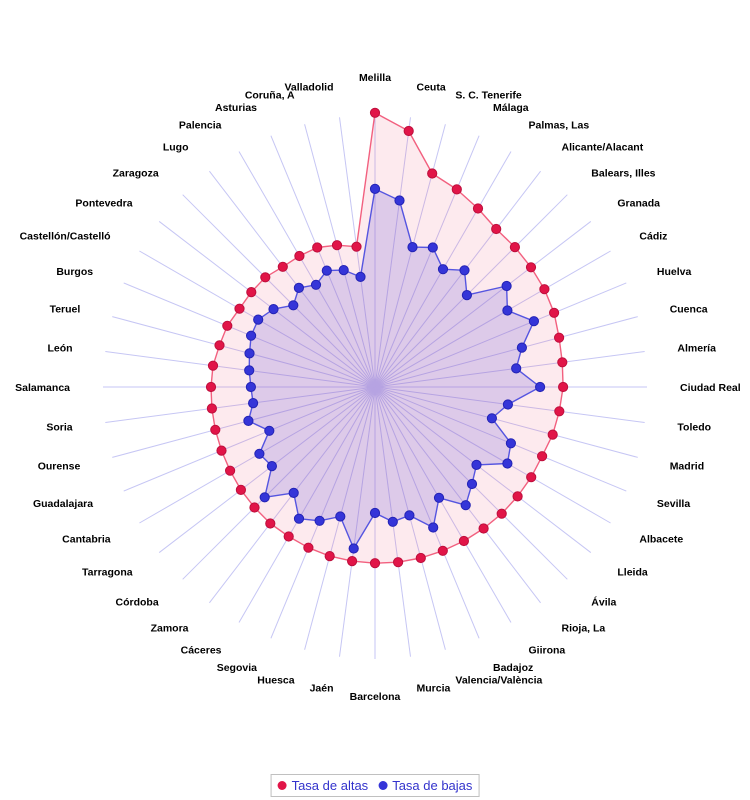  Describe the element at coordinates (375, 78) in the screenshot. I see `axis-label-0: Melilla` at that location.